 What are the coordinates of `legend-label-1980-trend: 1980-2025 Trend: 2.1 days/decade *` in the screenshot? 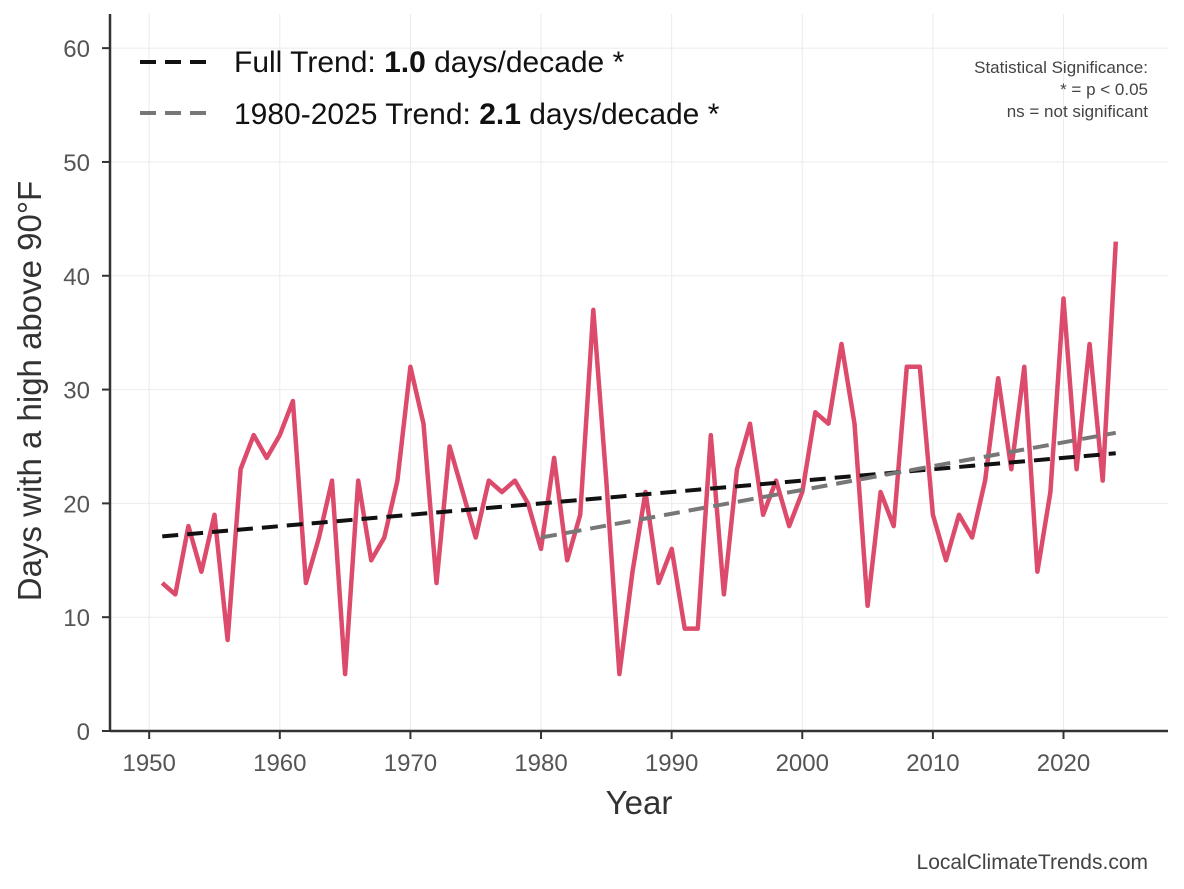 It's located at (477, 114).